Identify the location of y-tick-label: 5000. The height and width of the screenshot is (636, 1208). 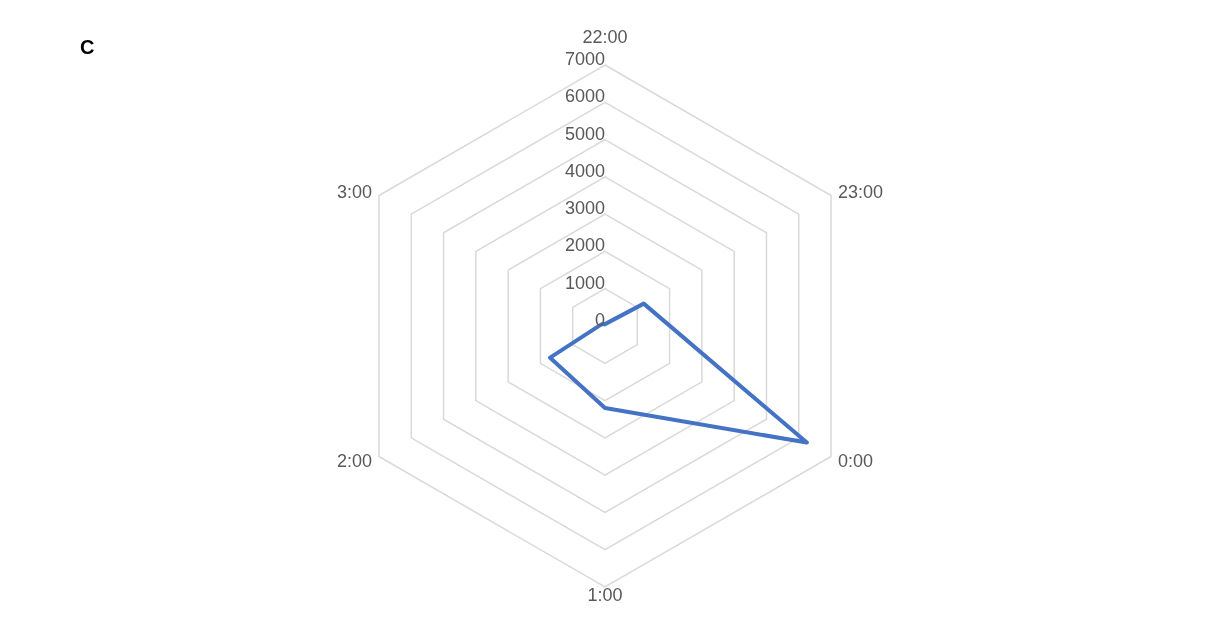
(584, 133).